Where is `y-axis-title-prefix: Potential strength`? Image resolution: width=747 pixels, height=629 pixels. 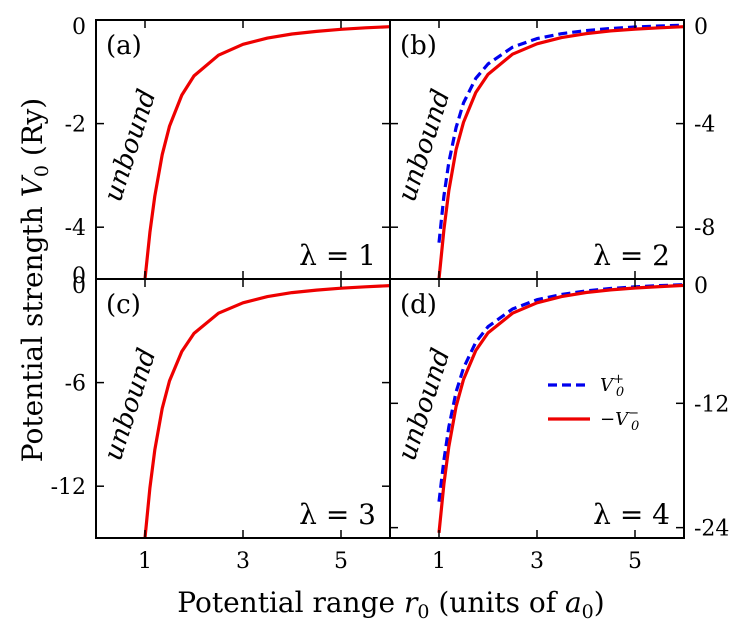 y-axis-title-prefix: Potential strength is located at coordinates (32, 329).